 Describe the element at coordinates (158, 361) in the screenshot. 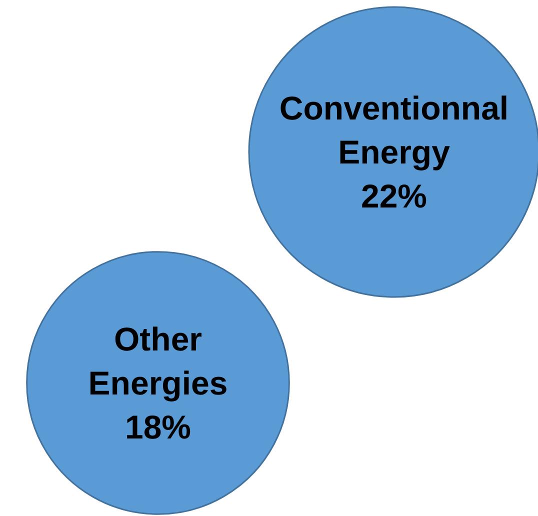

I see `category-label: Other Energies` at that location.